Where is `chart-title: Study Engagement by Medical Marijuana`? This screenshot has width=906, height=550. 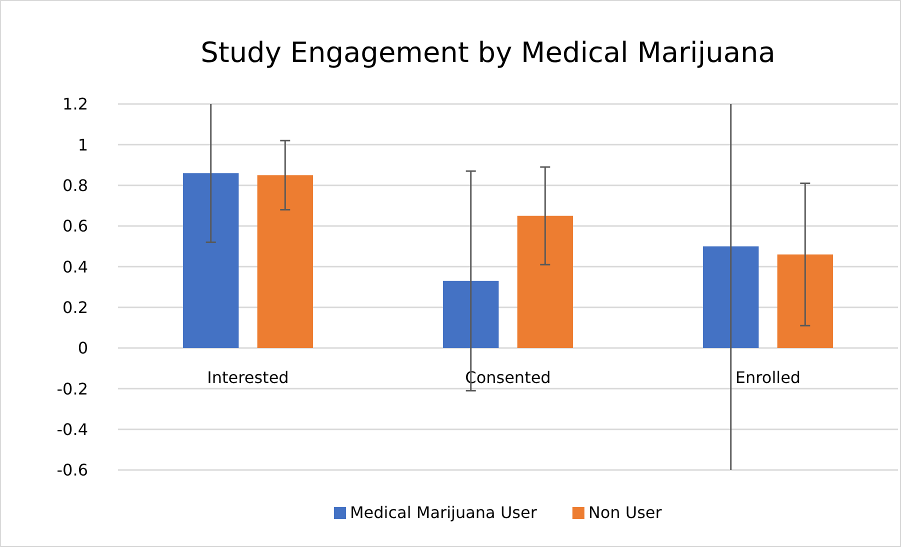
chart-title: Study Engagement by Medical Marijuana is located at coordinates (488, 52).